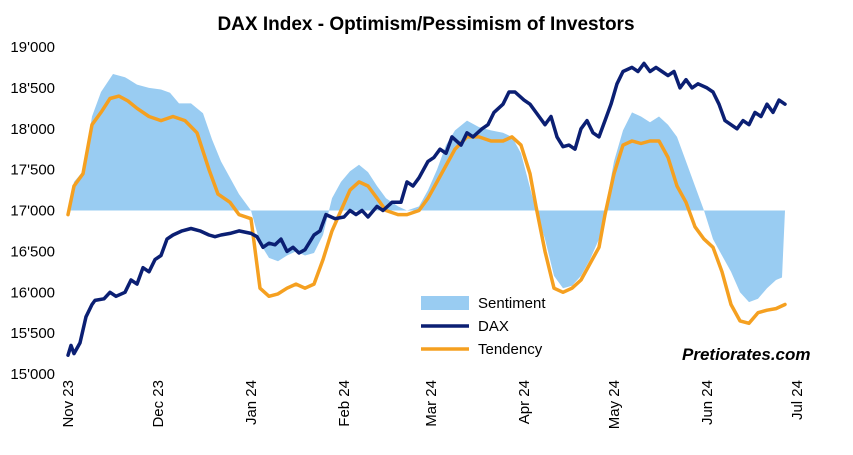 Image resolution: width=853 pixels, height=455 pixels. I want to click on y-tick-label: 16'500, so click(32, 251).